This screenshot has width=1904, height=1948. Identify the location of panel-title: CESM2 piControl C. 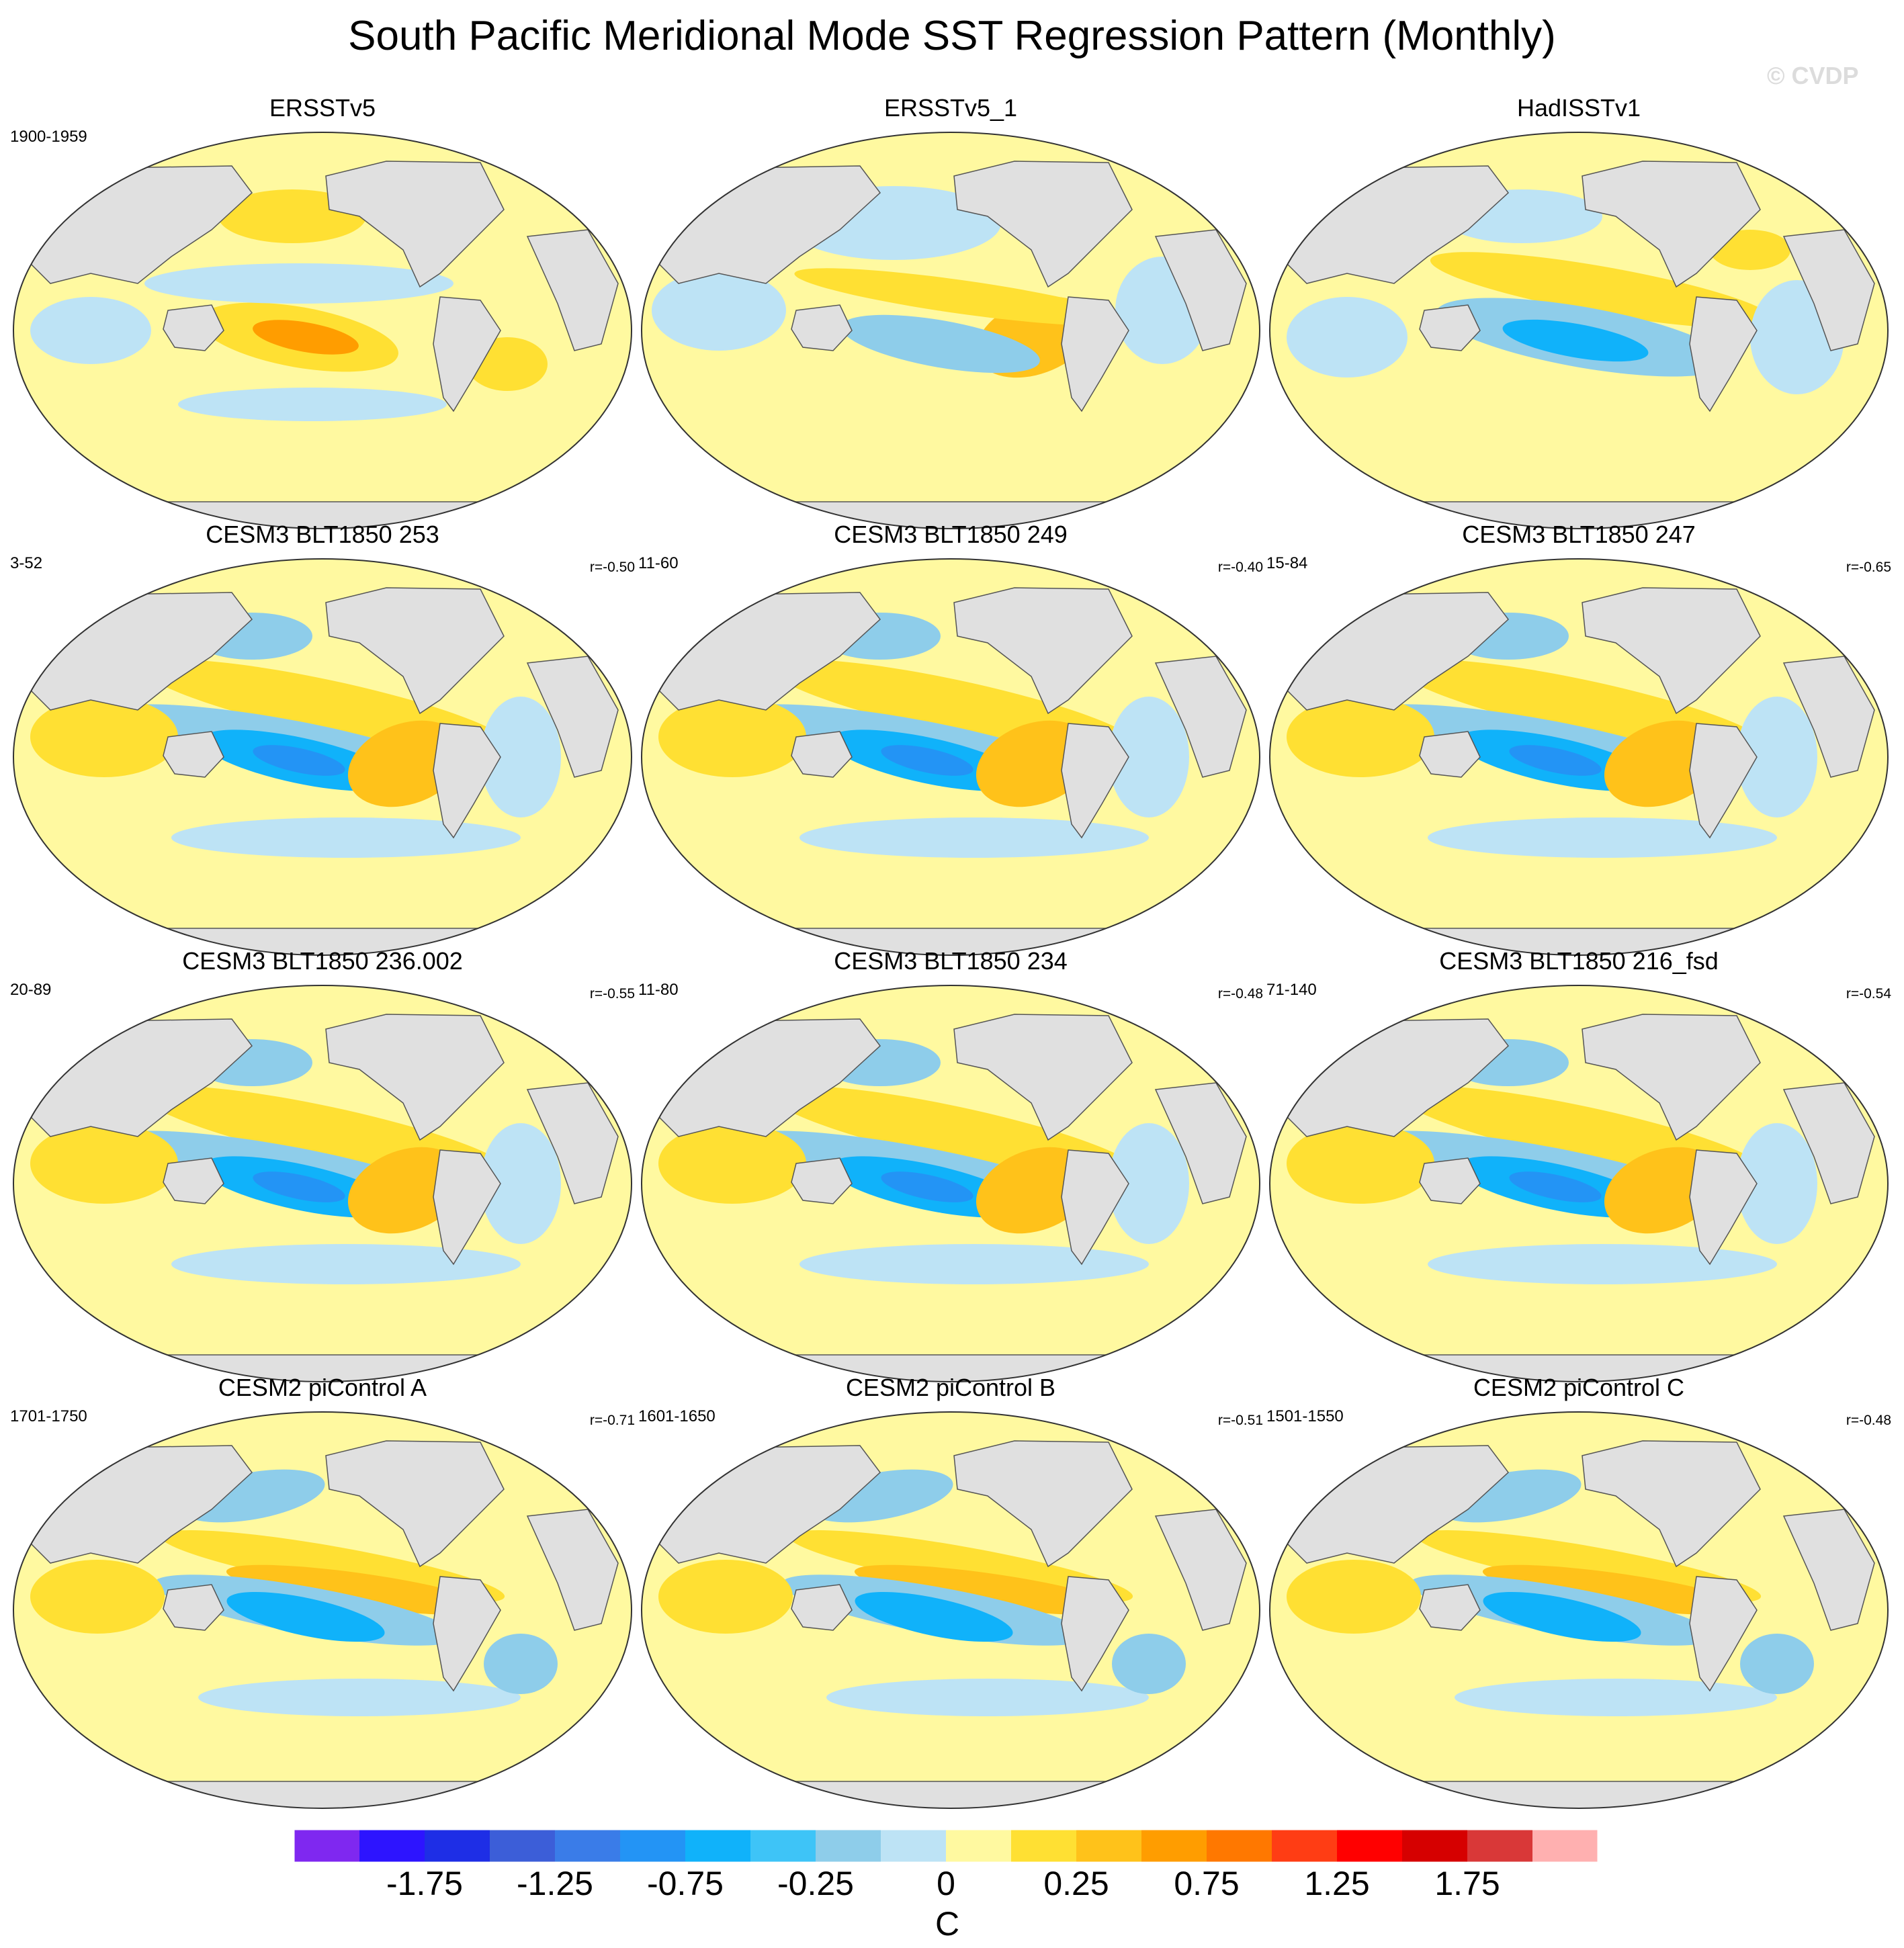
(1579, 1387).